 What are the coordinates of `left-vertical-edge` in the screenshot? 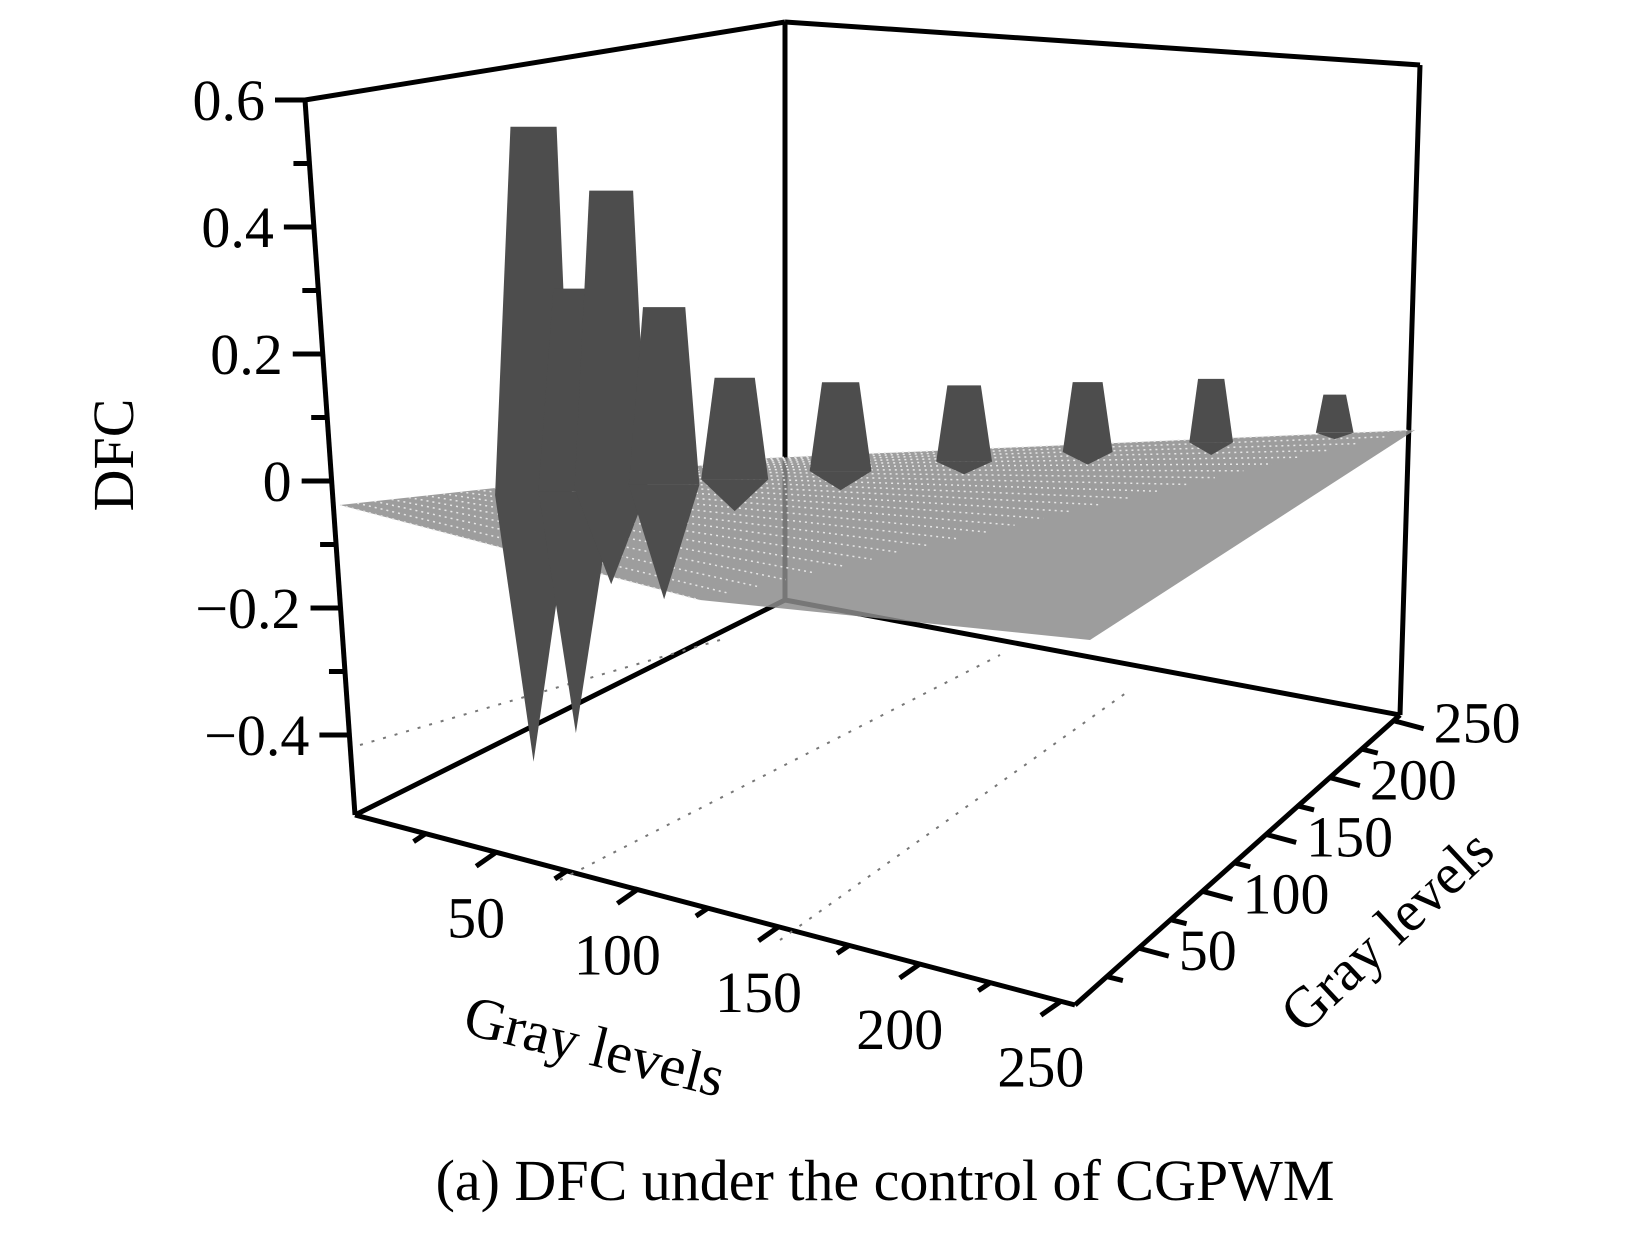 It's located at (330, 457).